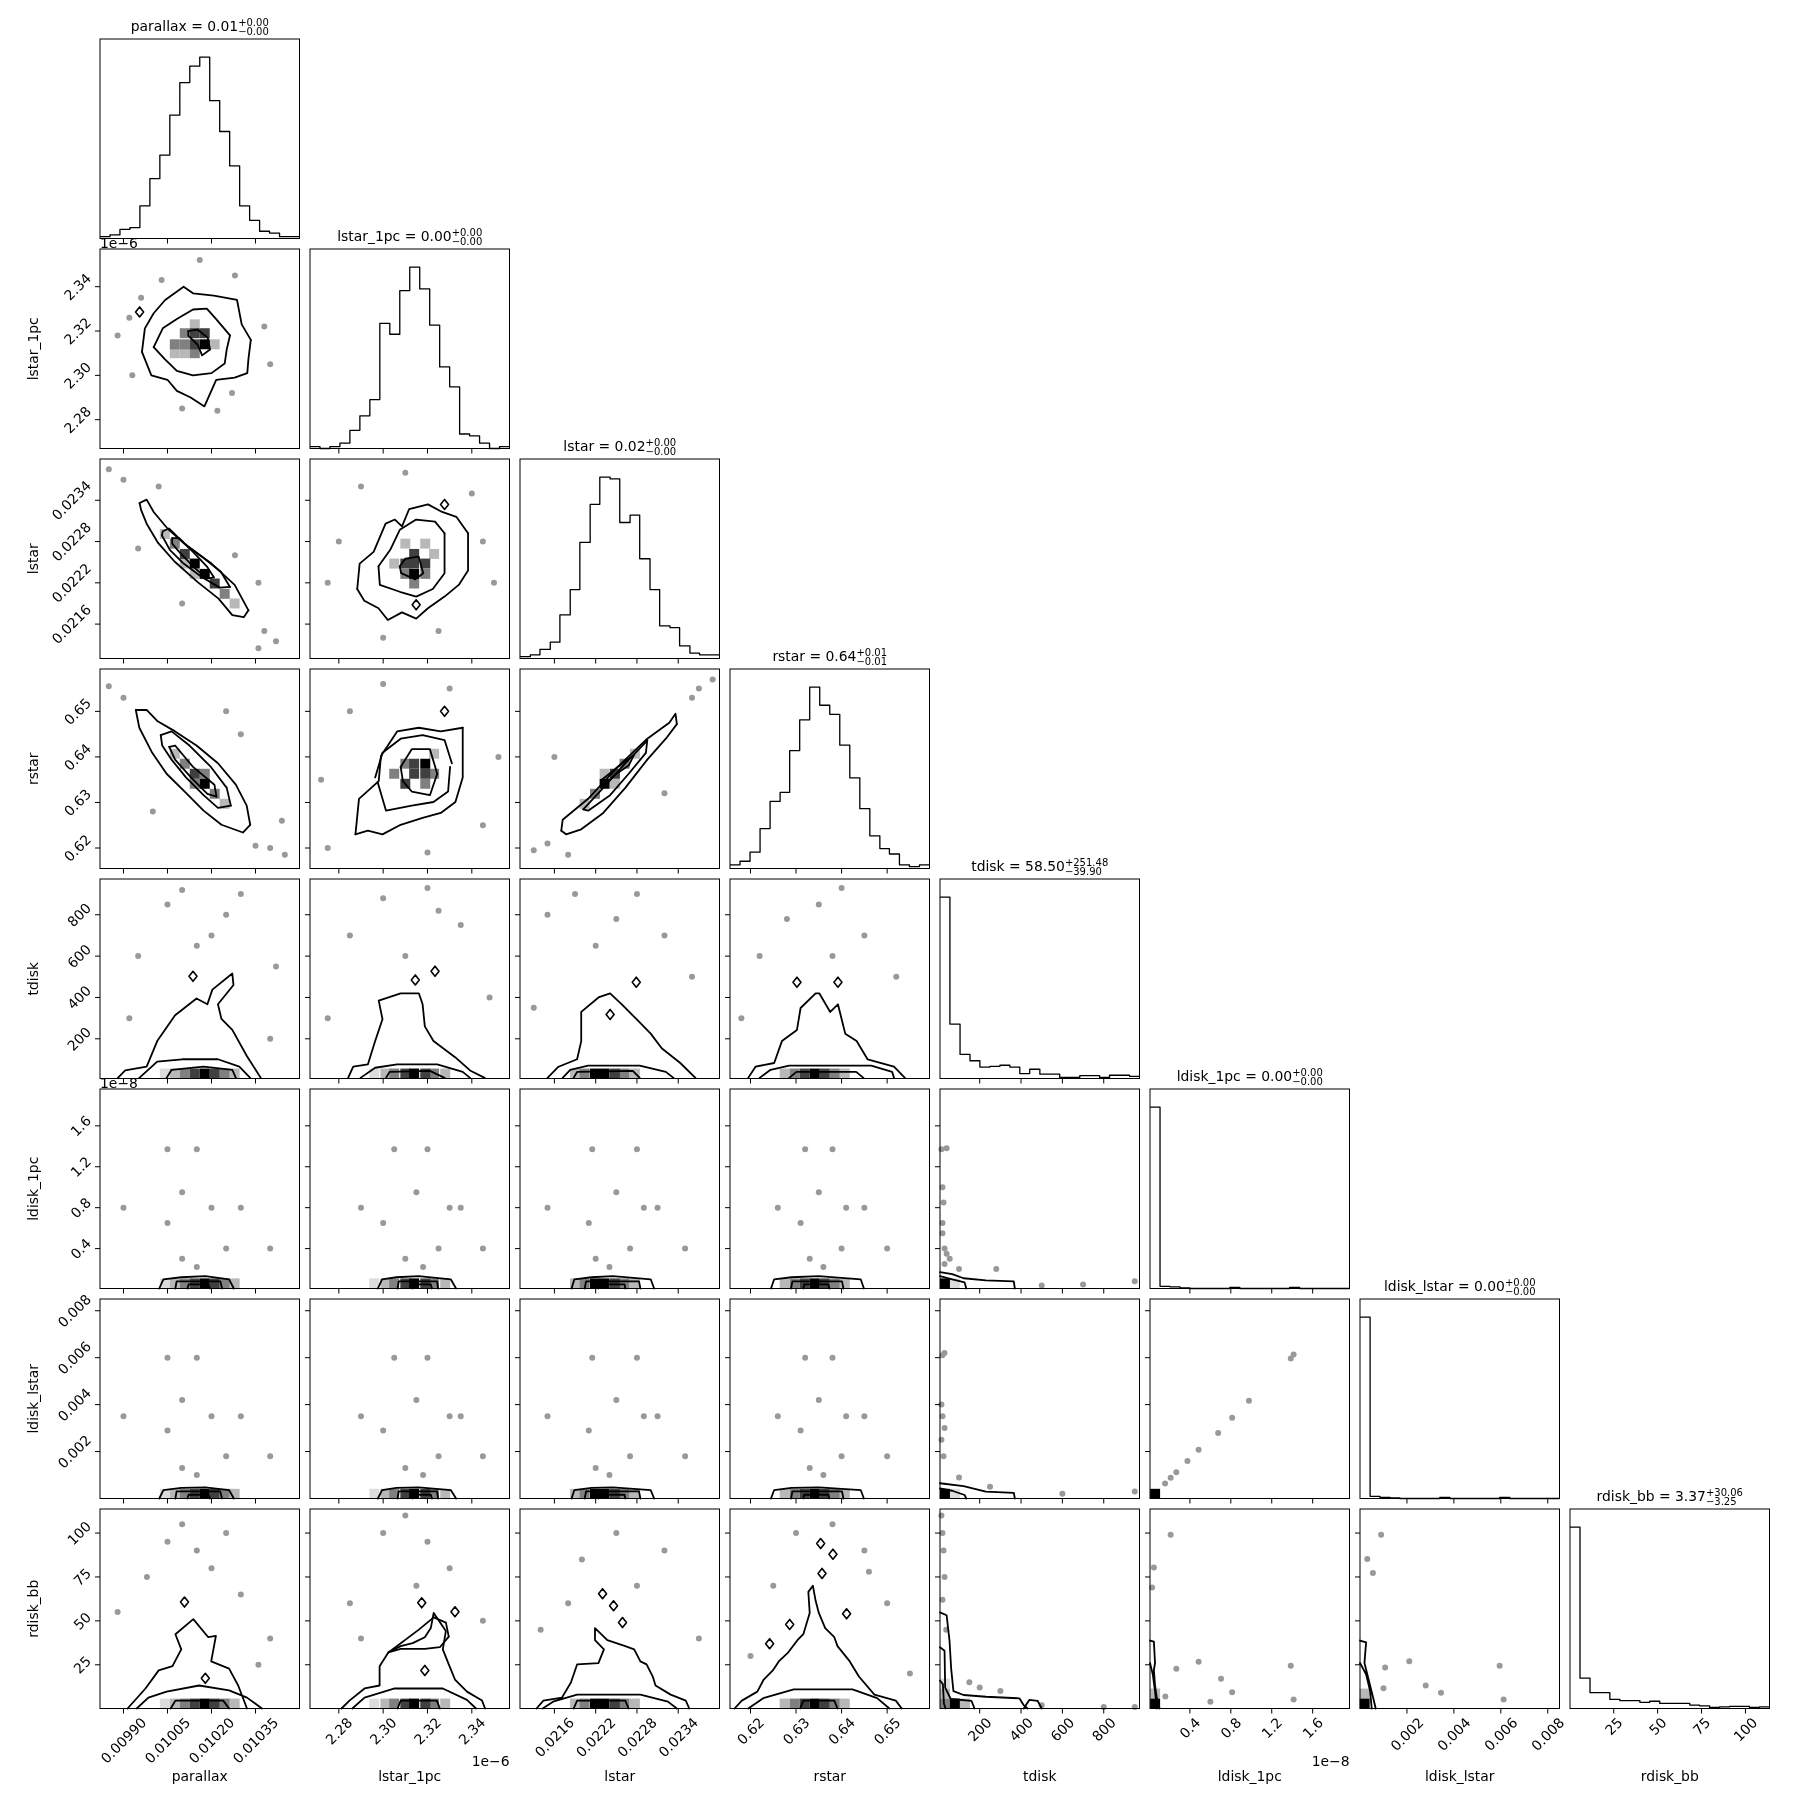 This screenshot has height=1809, width=1809. What do you see at coordinates (79, 1533) in the screenshot?
I see `y-tick-label: 100` at bounding box center [79, 1533].